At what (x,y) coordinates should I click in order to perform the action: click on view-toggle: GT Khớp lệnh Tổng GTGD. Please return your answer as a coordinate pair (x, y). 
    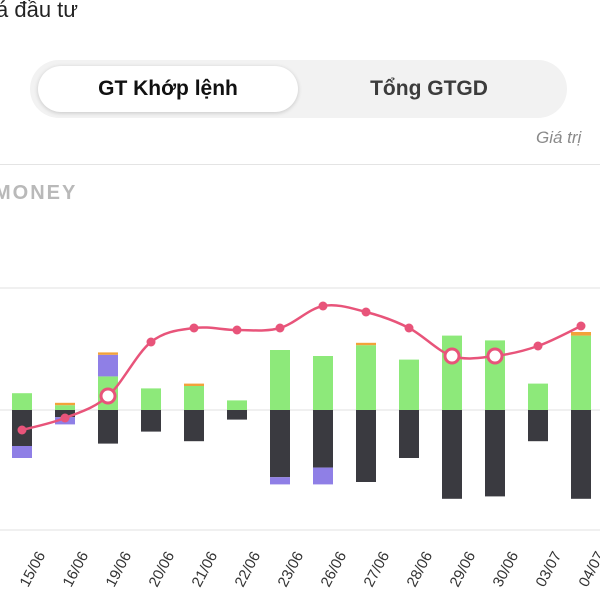
    Looking at the image, I should click on (298, 89).